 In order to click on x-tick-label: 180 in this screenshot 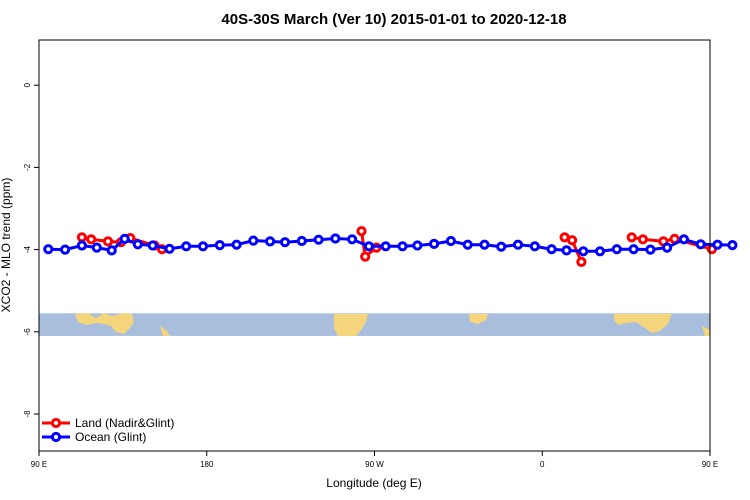, I will do `click(207, 464)`.